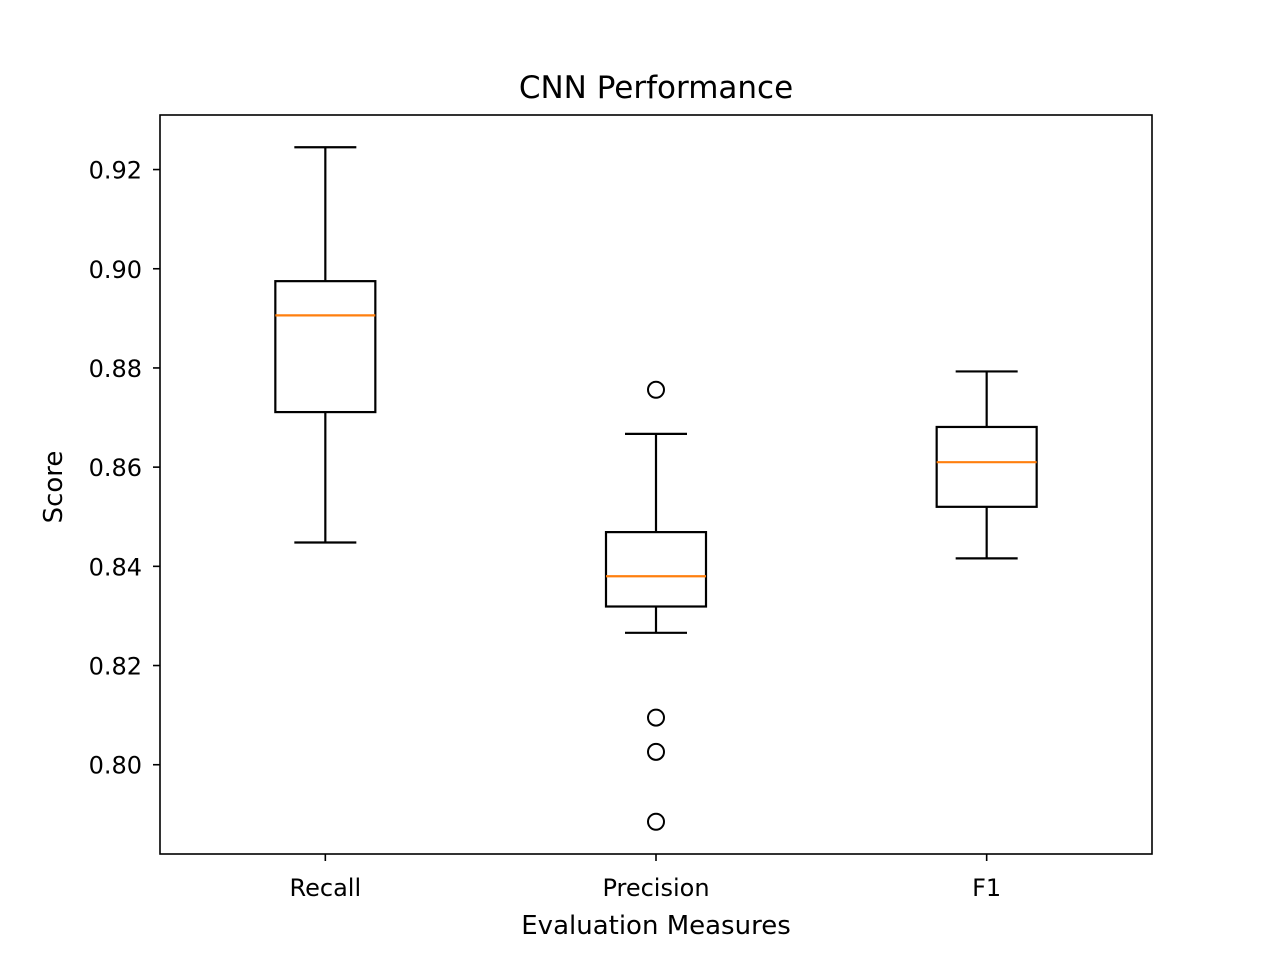 The height and width of the screenshot is (960, 1280). Describe the element at coordinates (115, 766) in the screenshot. I see `y-tick-label: 0.80` at that location.